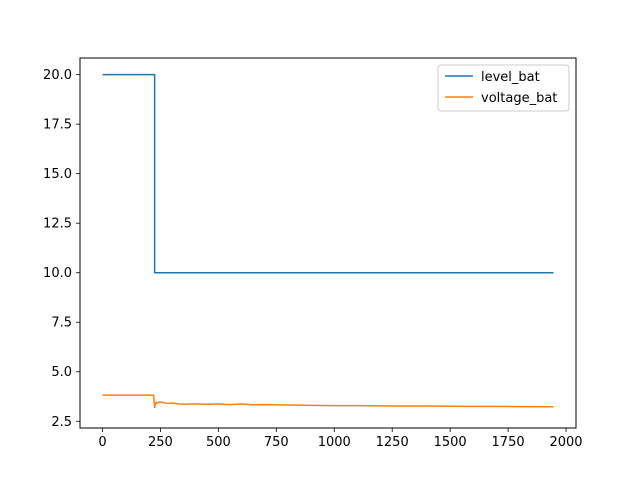  Describe the element at coordinates (334, 442) in the screenshot. I see `x-tick-label: 1000` at that location.